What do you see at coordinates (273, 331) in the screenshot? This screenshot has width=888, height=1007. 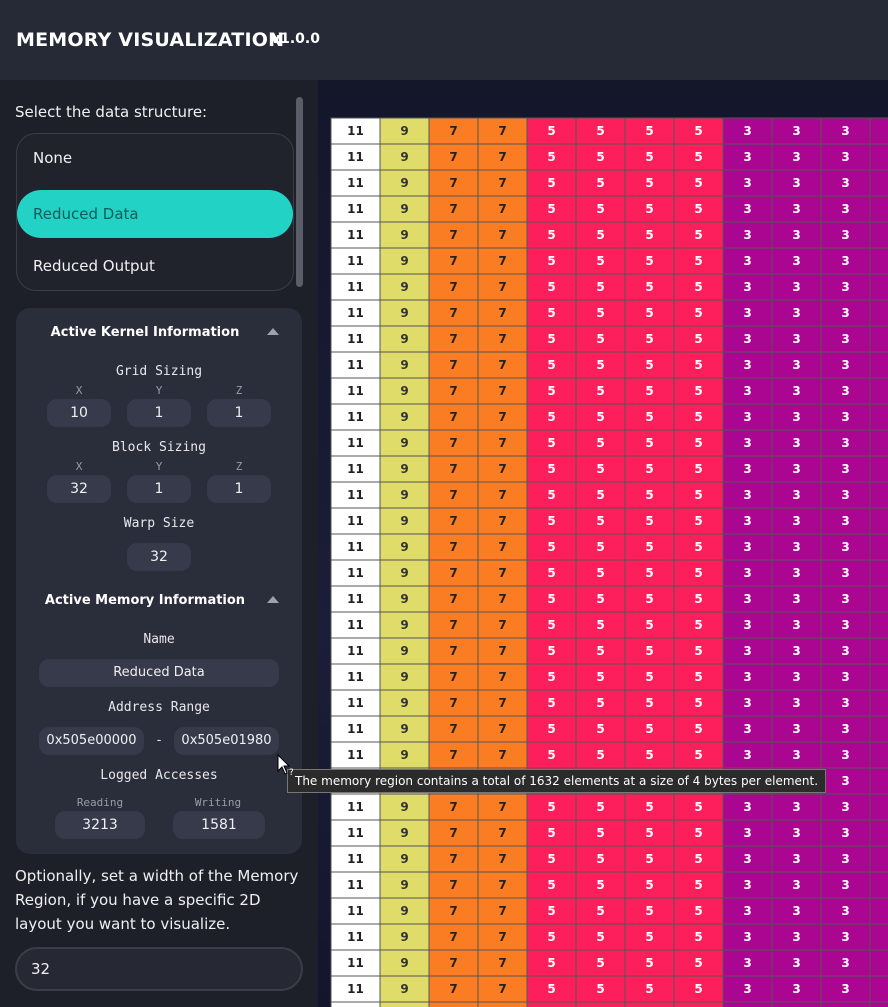 I see `collapse-caret-icon` at bounding box center [273, 331].